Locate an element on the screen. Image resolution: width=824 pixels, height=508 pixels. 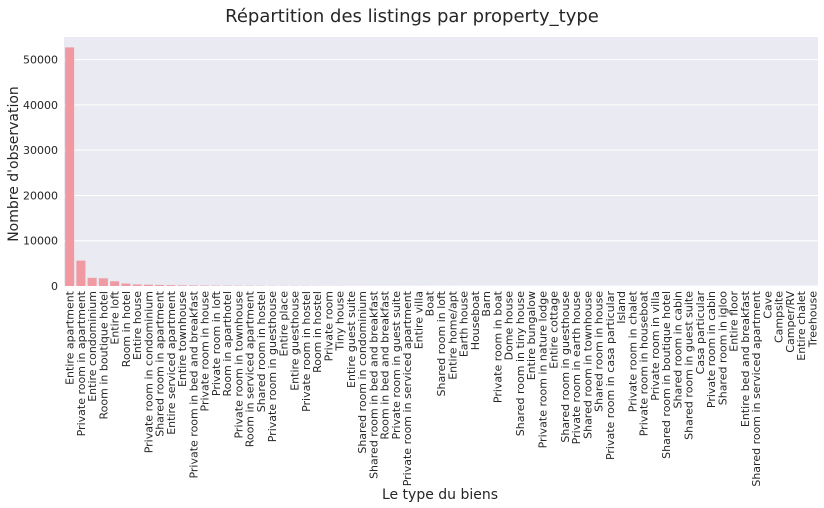
x-tick-label: Entire cottage is located at coordinates (554, 330).